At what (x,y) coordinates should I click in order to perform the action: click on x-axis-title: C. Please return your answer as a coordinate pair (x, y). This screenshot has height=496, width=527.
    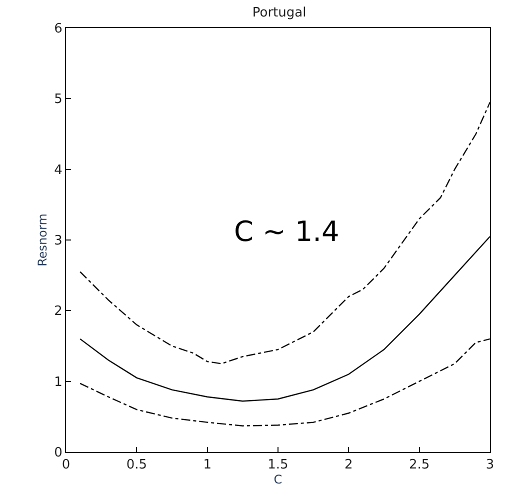
    Looking at the image, I should click on (278, 479).